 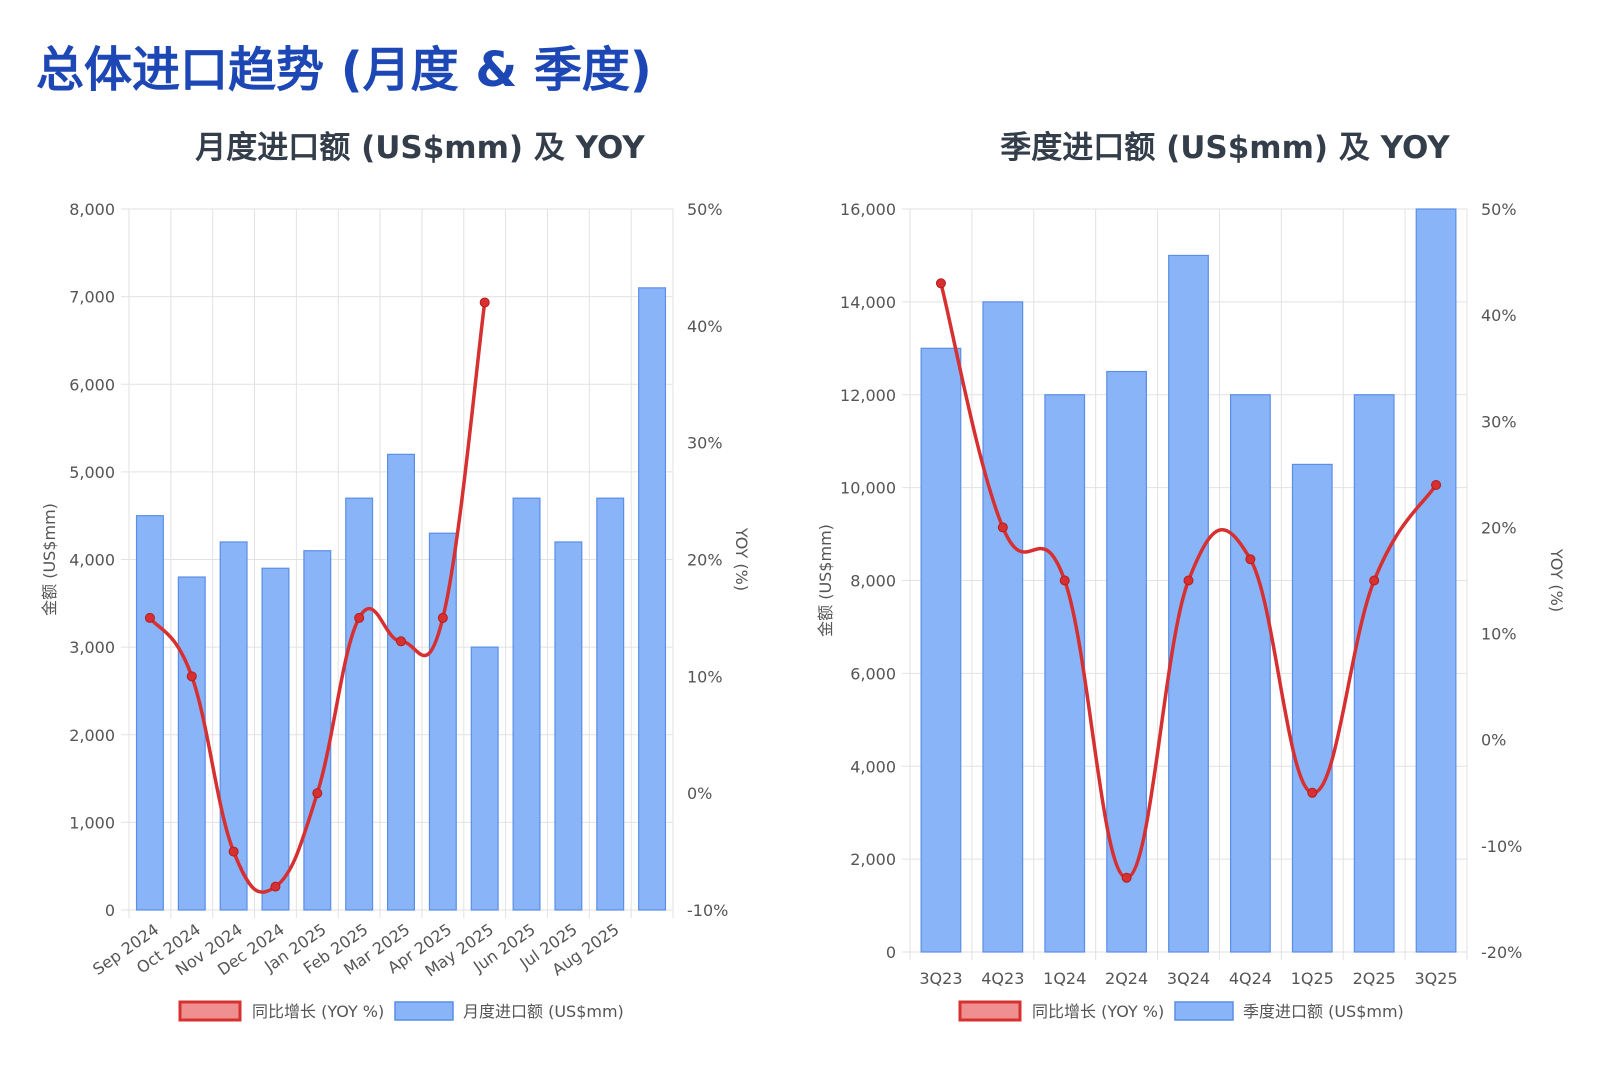 What do you see at coordinates (1312, 978) in the screenshot?
I see `x-tick-label: 1Q25` at bounding box center [1312, 978].